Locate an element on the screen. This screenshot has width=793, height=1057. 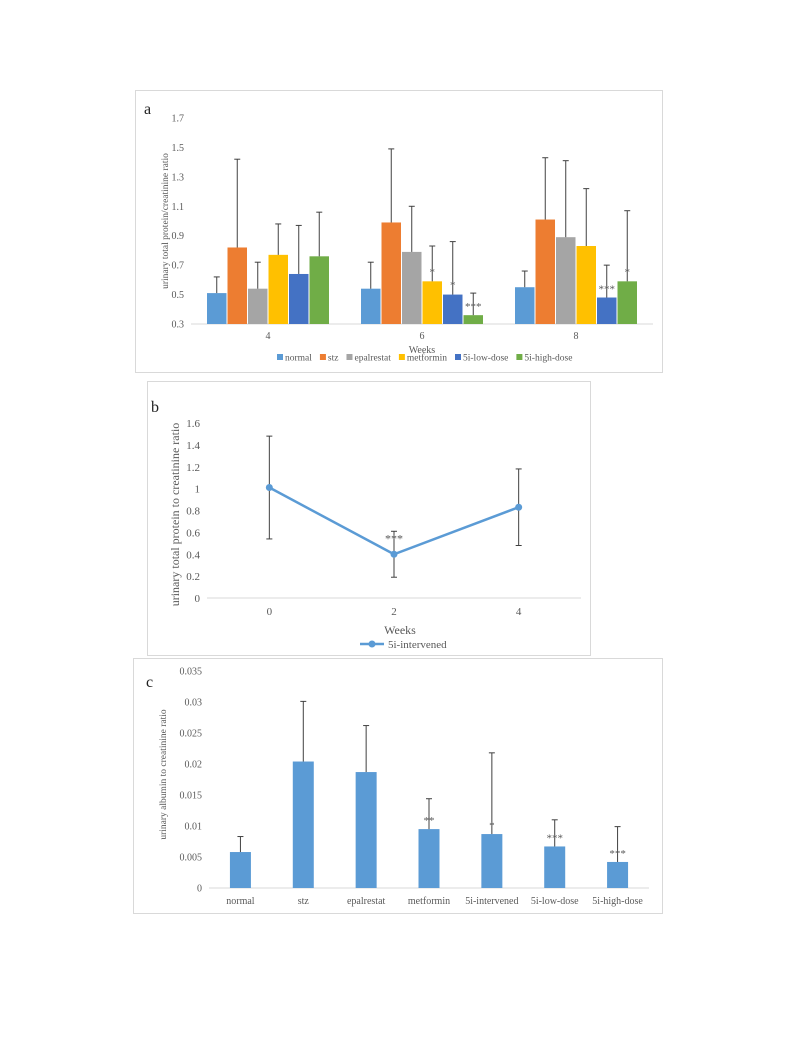
y-tick-label: 0.4 is located at coordinates (193, 555).